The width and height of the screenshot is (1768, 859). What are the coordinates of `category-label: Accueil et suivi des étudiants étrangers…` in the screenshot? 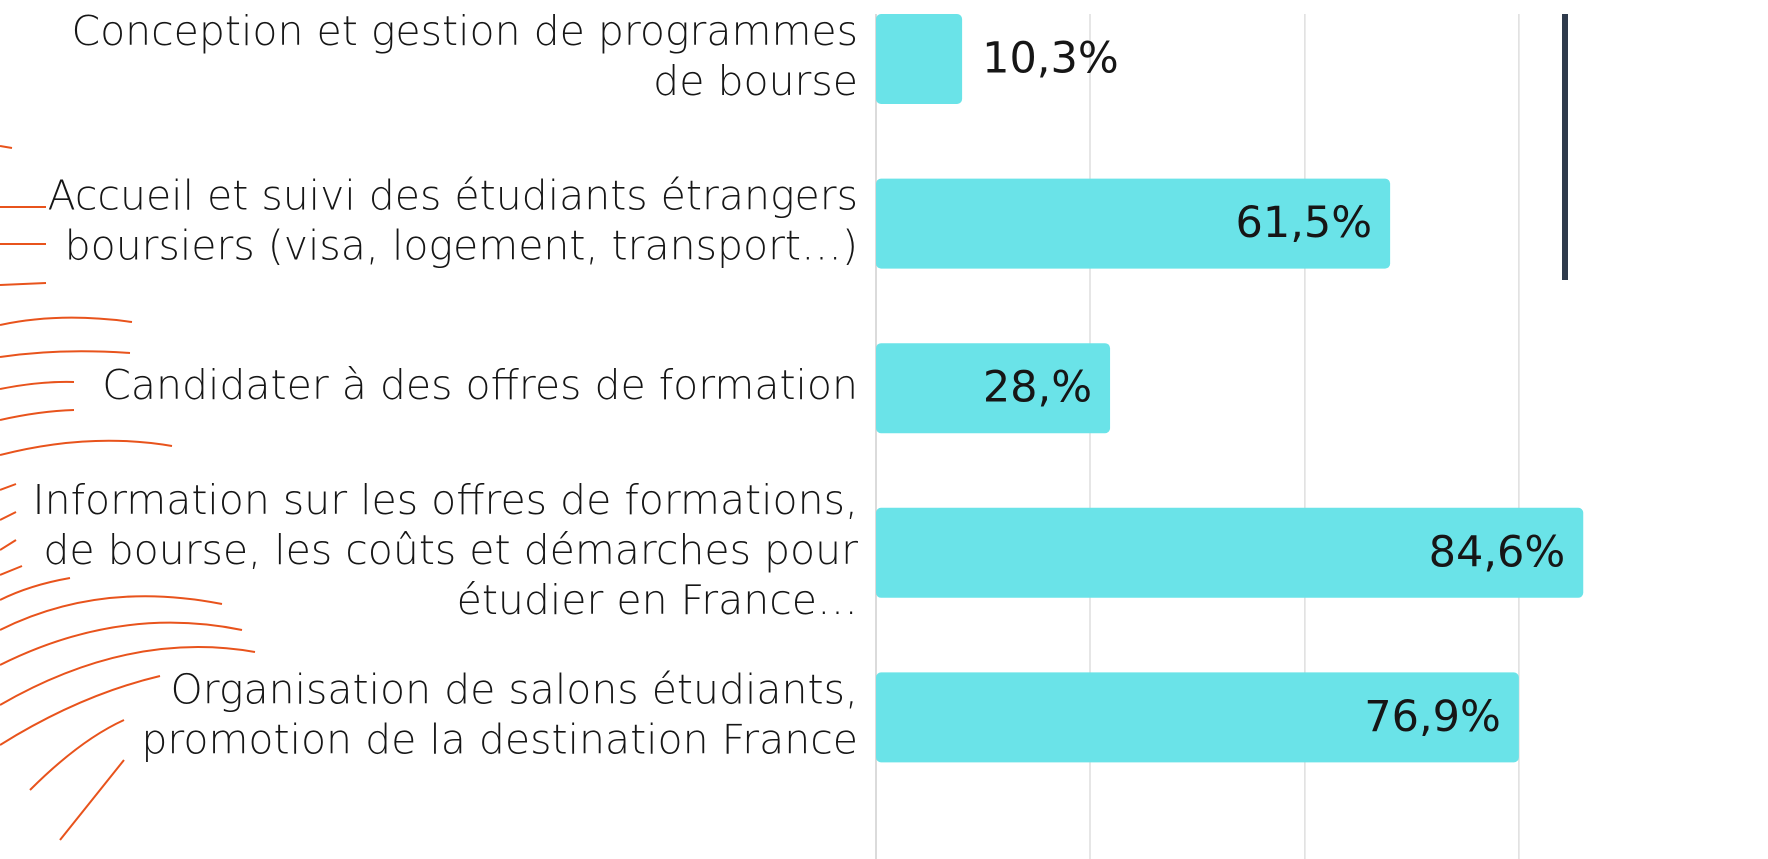 It's located at (453, 221).